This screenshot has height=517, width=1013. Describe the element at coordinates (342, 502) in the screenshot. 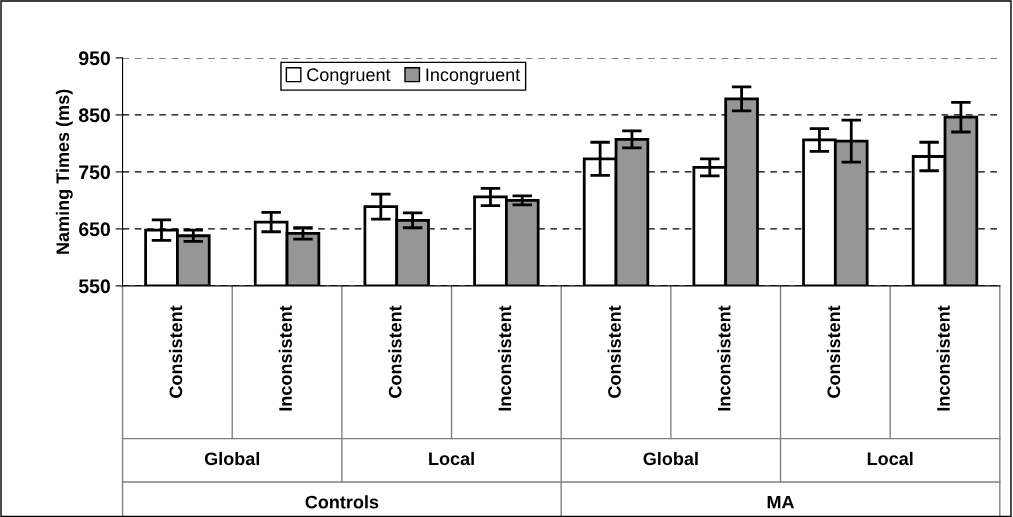

I see `text: Controls` at that location.